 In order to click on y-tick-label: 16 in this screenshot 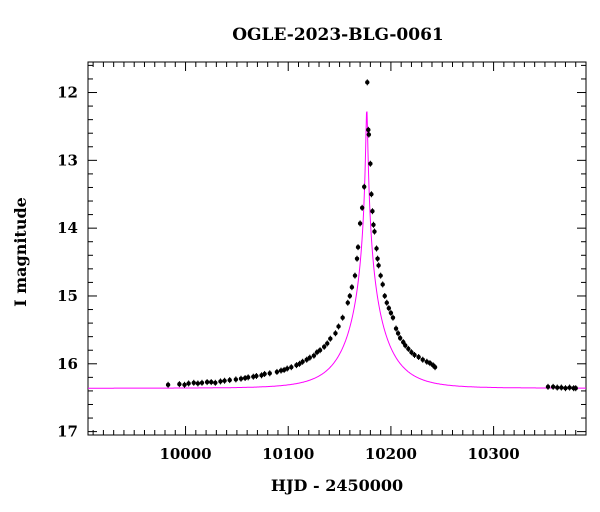, I will do `click(67, 364)`.